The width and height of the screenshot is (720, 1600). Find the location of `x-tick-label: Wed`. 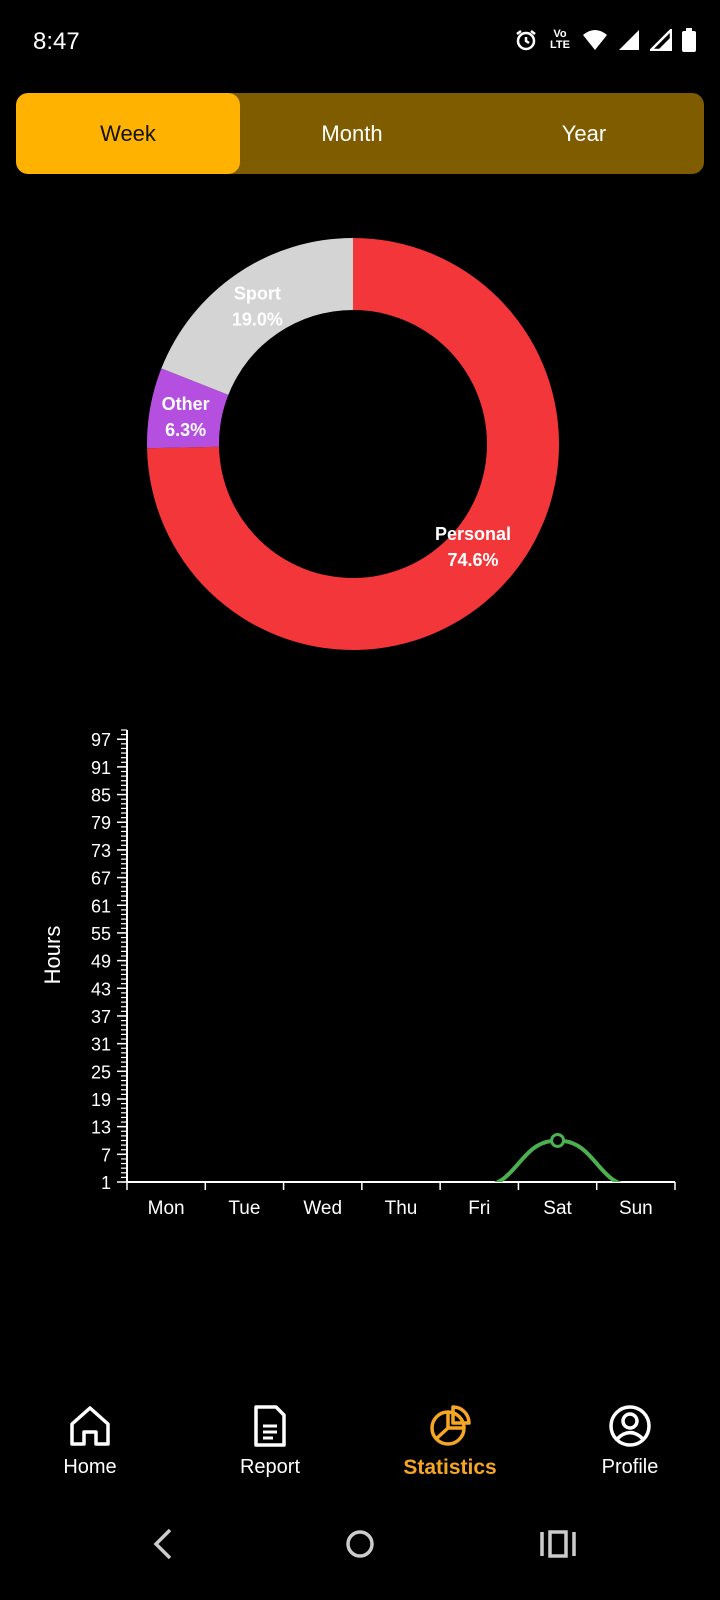

x-tick-label: Wed is located at coordinates (322, 1208).